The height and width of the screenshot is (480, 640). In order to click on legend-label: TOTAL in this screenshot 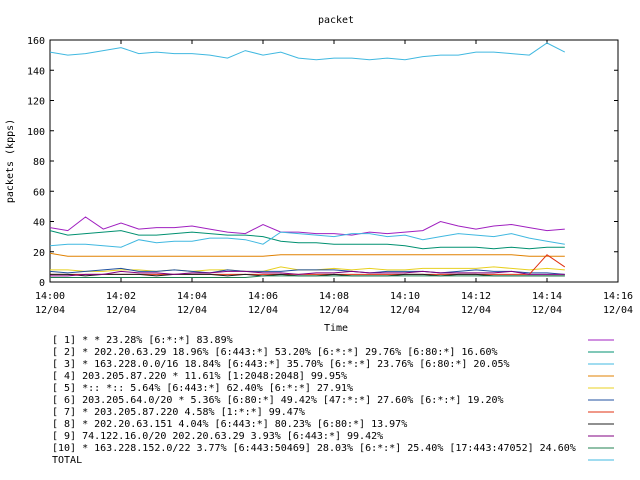, I will do `click(67, 460)`.